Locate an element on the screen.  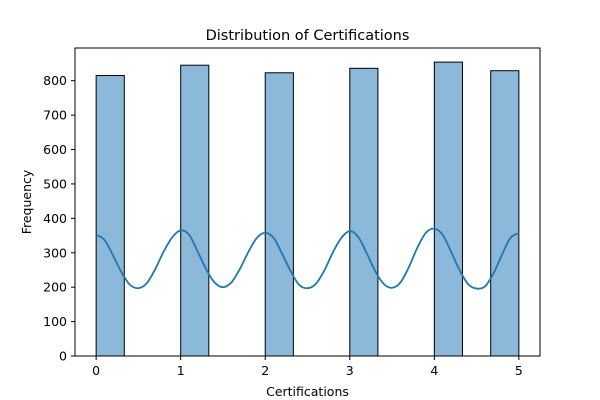
x-tick-label: 4 is located at coordinates (434, 370).